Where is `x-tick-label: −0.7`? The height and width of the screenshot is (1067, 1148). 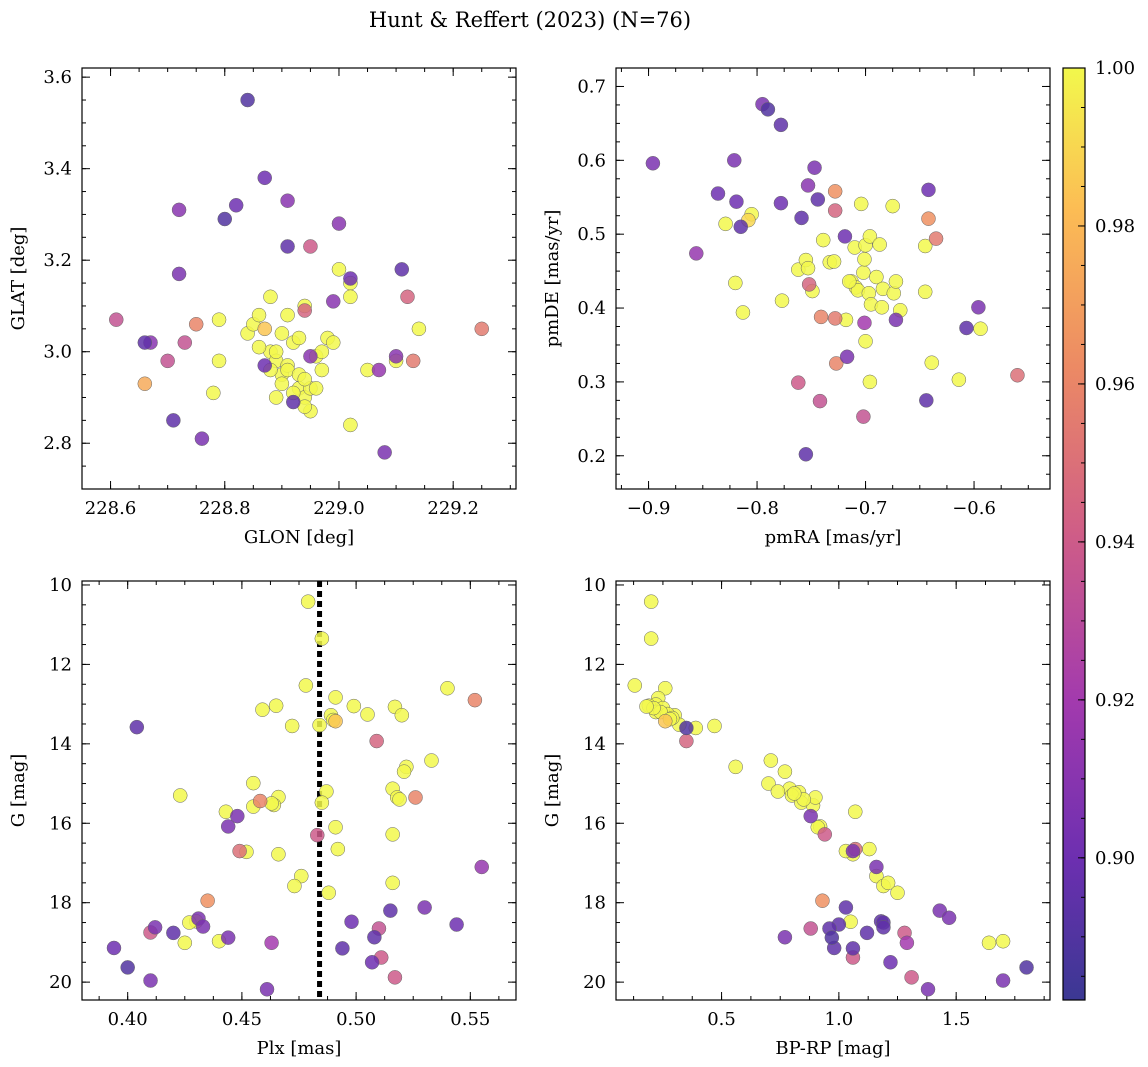 x-tick-label: −0.7 is located at coordinates (866, 508).